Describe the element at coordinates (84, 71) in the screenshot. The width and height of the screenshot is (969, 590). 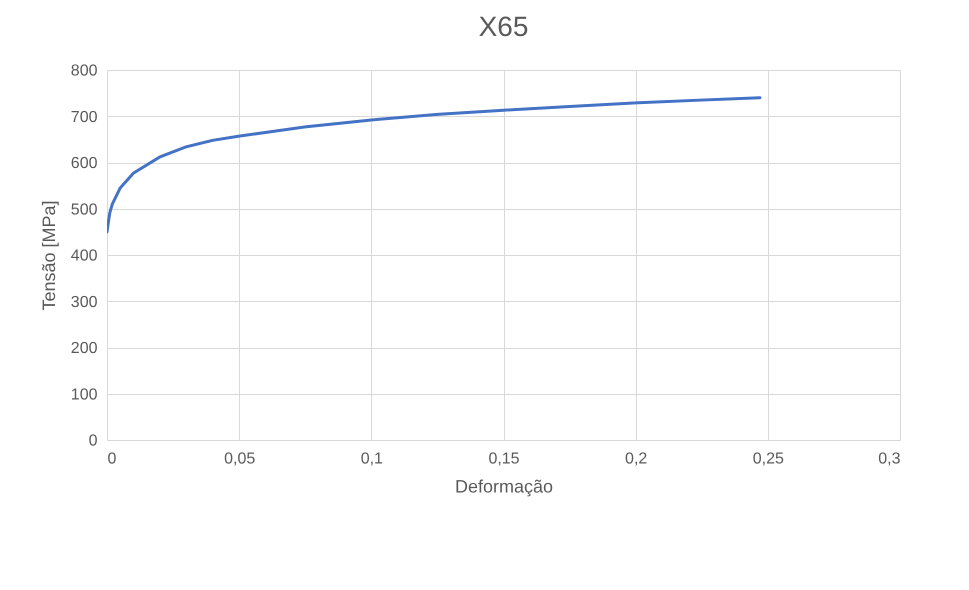
I see `y-tick-label: 800` at that location.